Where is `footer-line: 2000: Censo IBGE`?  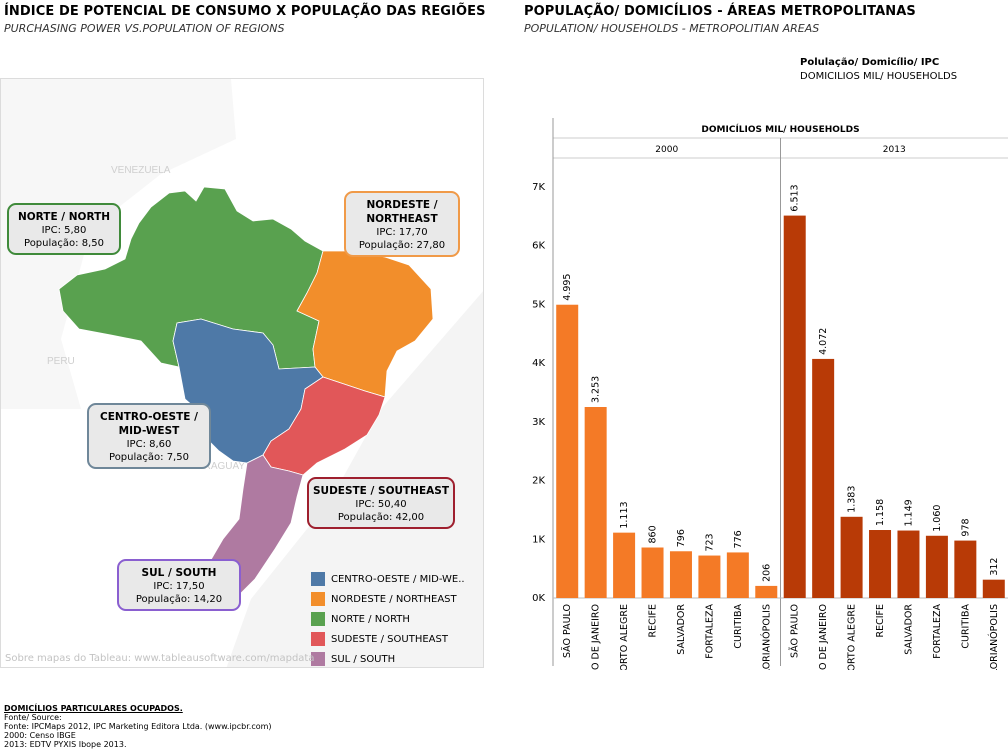
footer-line: 2000: Censo IBGE is located at coordinates (40, 735).